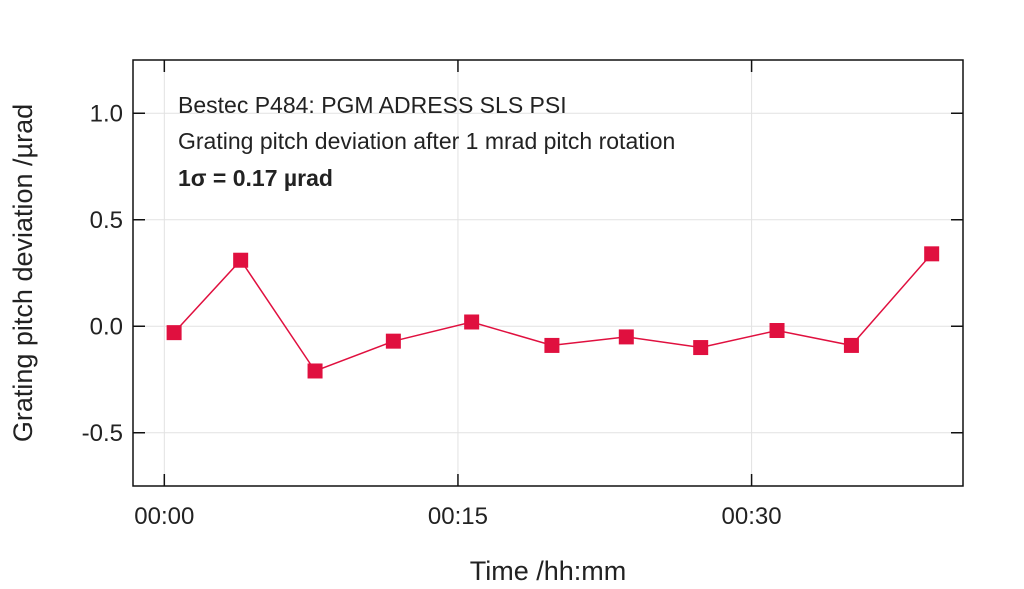 The image size is (1024, 589). Describe the element at coordinates (106, 220) in the screenshot. I see `y-tick-label: 0.5` at that location.